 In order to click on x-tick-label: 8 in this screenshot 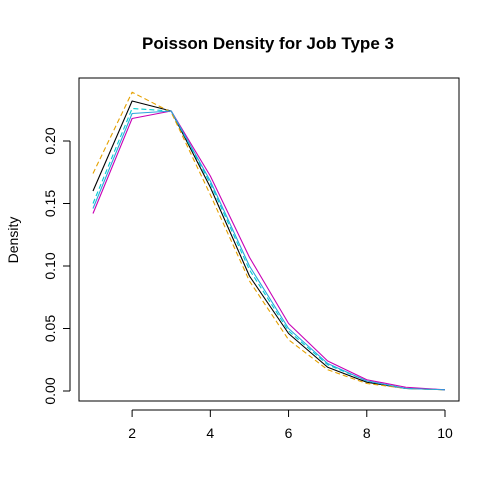, I will do `click(367, 433)`.